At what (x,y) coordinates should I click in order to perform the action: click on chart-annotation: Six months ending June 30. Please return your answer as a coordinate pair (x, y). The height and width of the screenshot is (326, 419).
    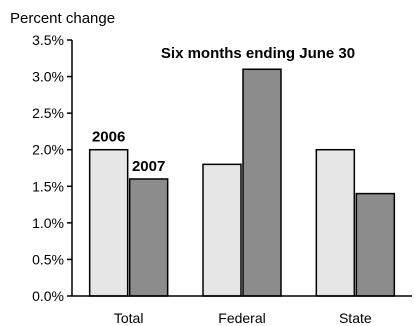
    Looking at the image, I should click on (258, 53).